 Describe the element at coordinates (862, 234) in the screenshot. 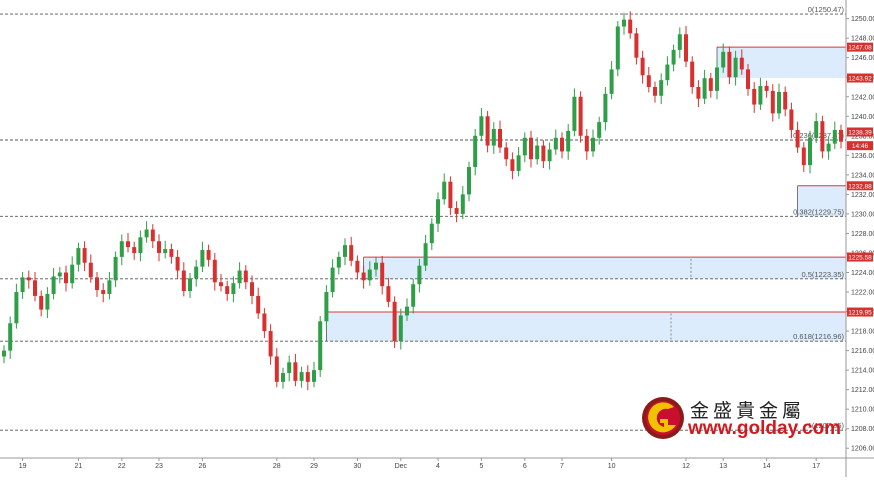

I see `y-tick-label: 1228.00` at that location.